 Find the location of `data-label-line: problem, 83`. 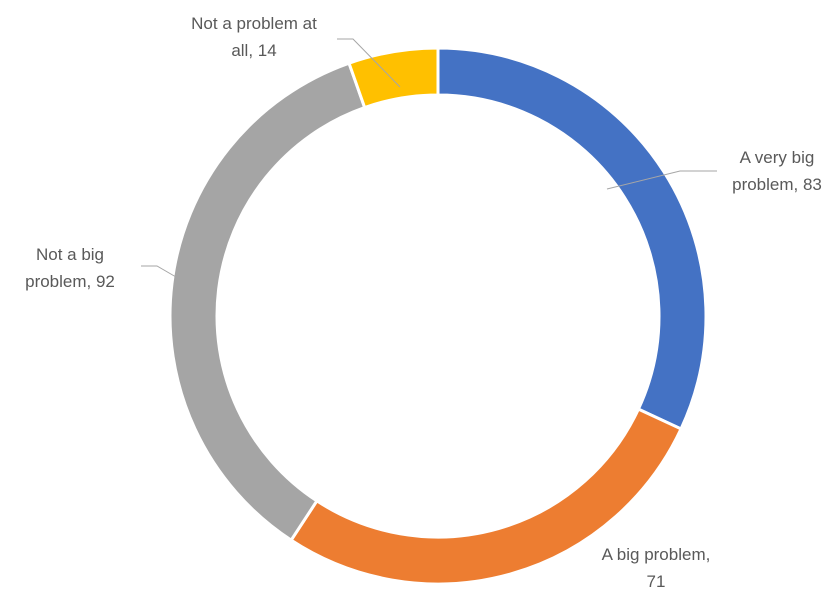

data-label-line: problem, 83 is located at coordinates (777, 184).